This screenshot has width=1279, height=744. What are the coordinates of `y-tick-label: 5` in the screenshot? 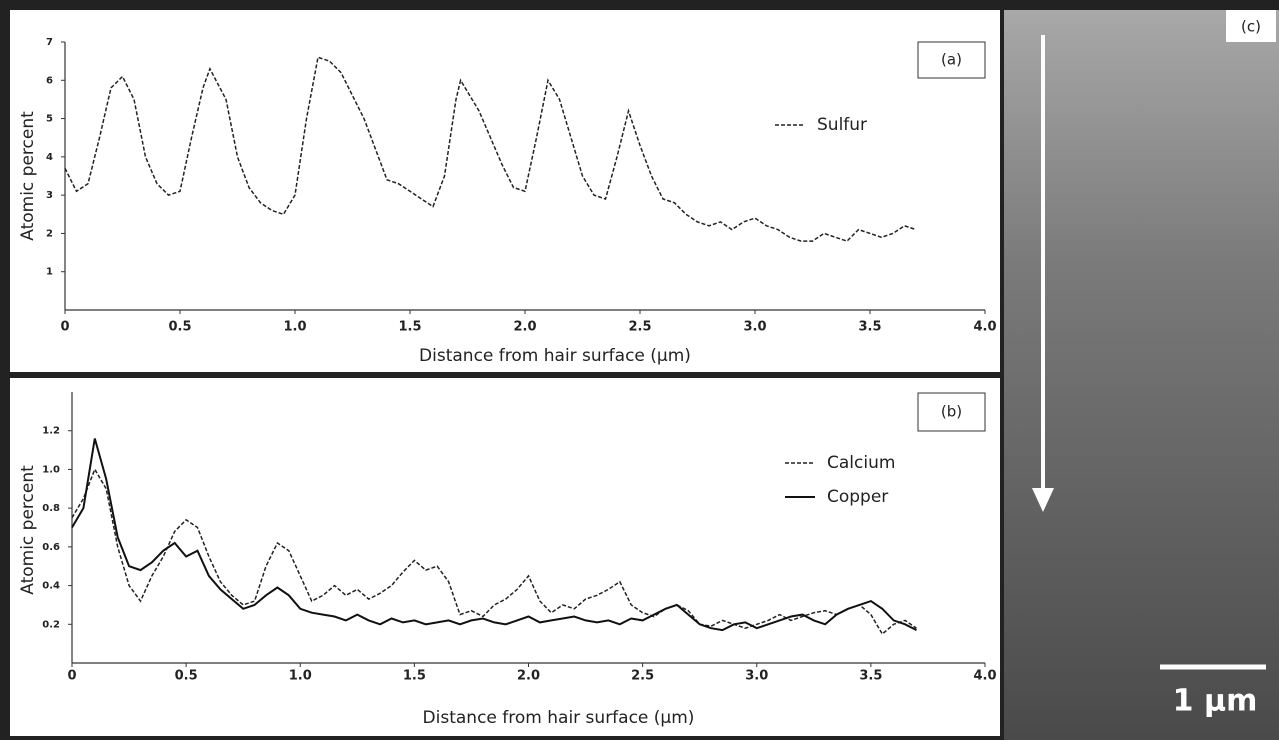 It's located at (49, 119).